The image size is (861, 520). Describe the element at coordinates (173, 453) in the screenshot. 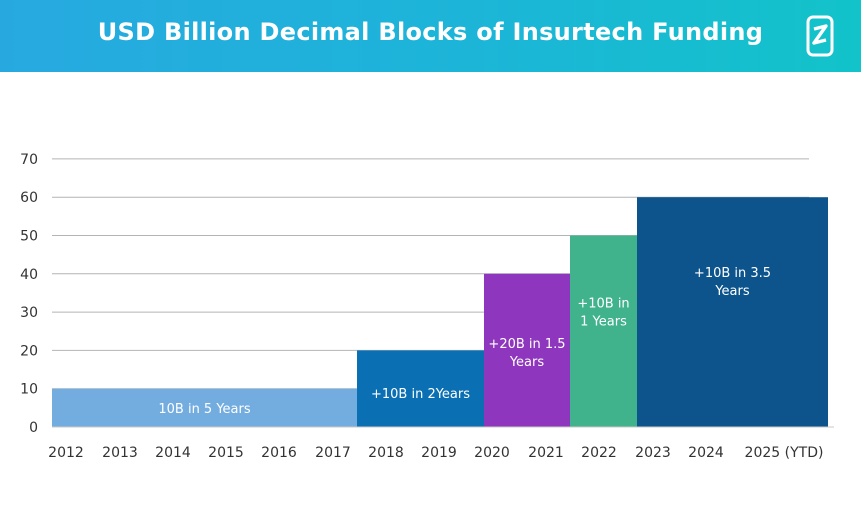

I see `x-tick-label: 2014` at that location.